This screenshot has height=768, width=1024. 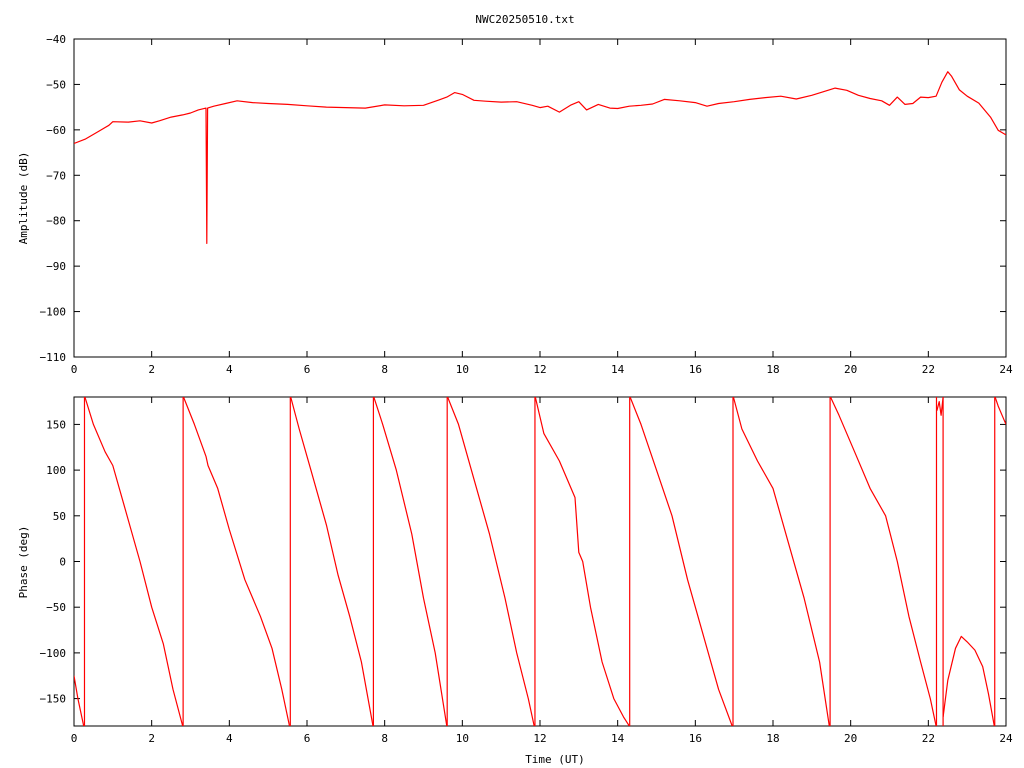 What do you see at coordinates (74, 369) in the screenshot?
I see `amplitude-x-tick-label: 0` at bounding box center [74, 369].